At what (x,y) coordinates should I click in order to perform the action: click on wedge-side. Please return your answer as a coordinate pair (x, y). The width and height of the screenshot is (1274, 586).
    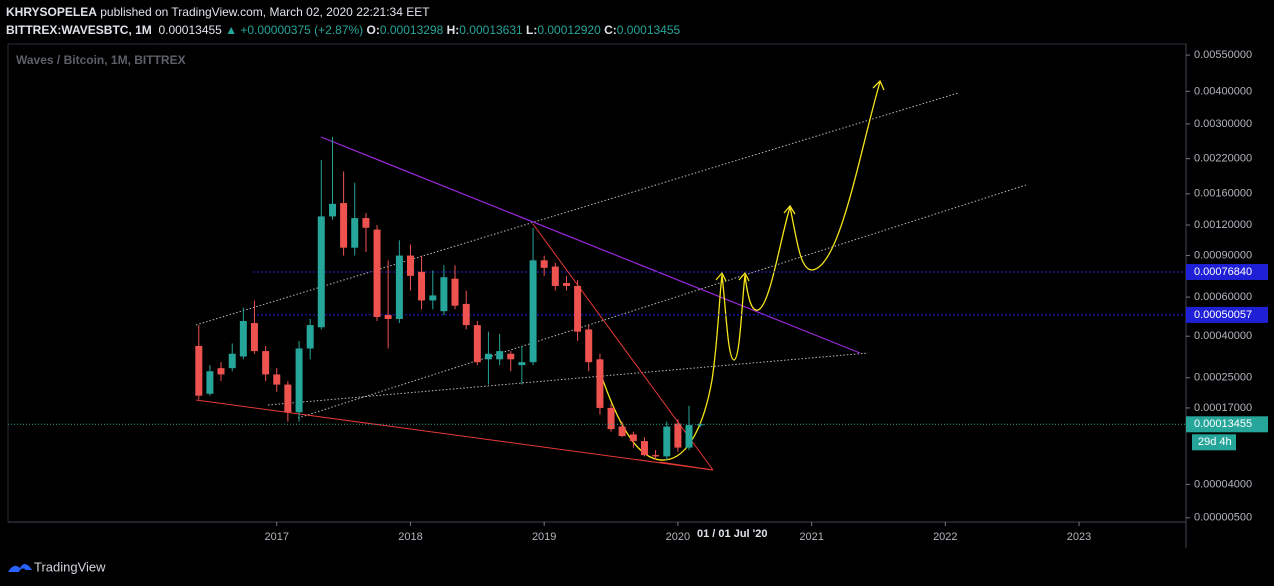
    Looking at the image, I should click on (623, 347).